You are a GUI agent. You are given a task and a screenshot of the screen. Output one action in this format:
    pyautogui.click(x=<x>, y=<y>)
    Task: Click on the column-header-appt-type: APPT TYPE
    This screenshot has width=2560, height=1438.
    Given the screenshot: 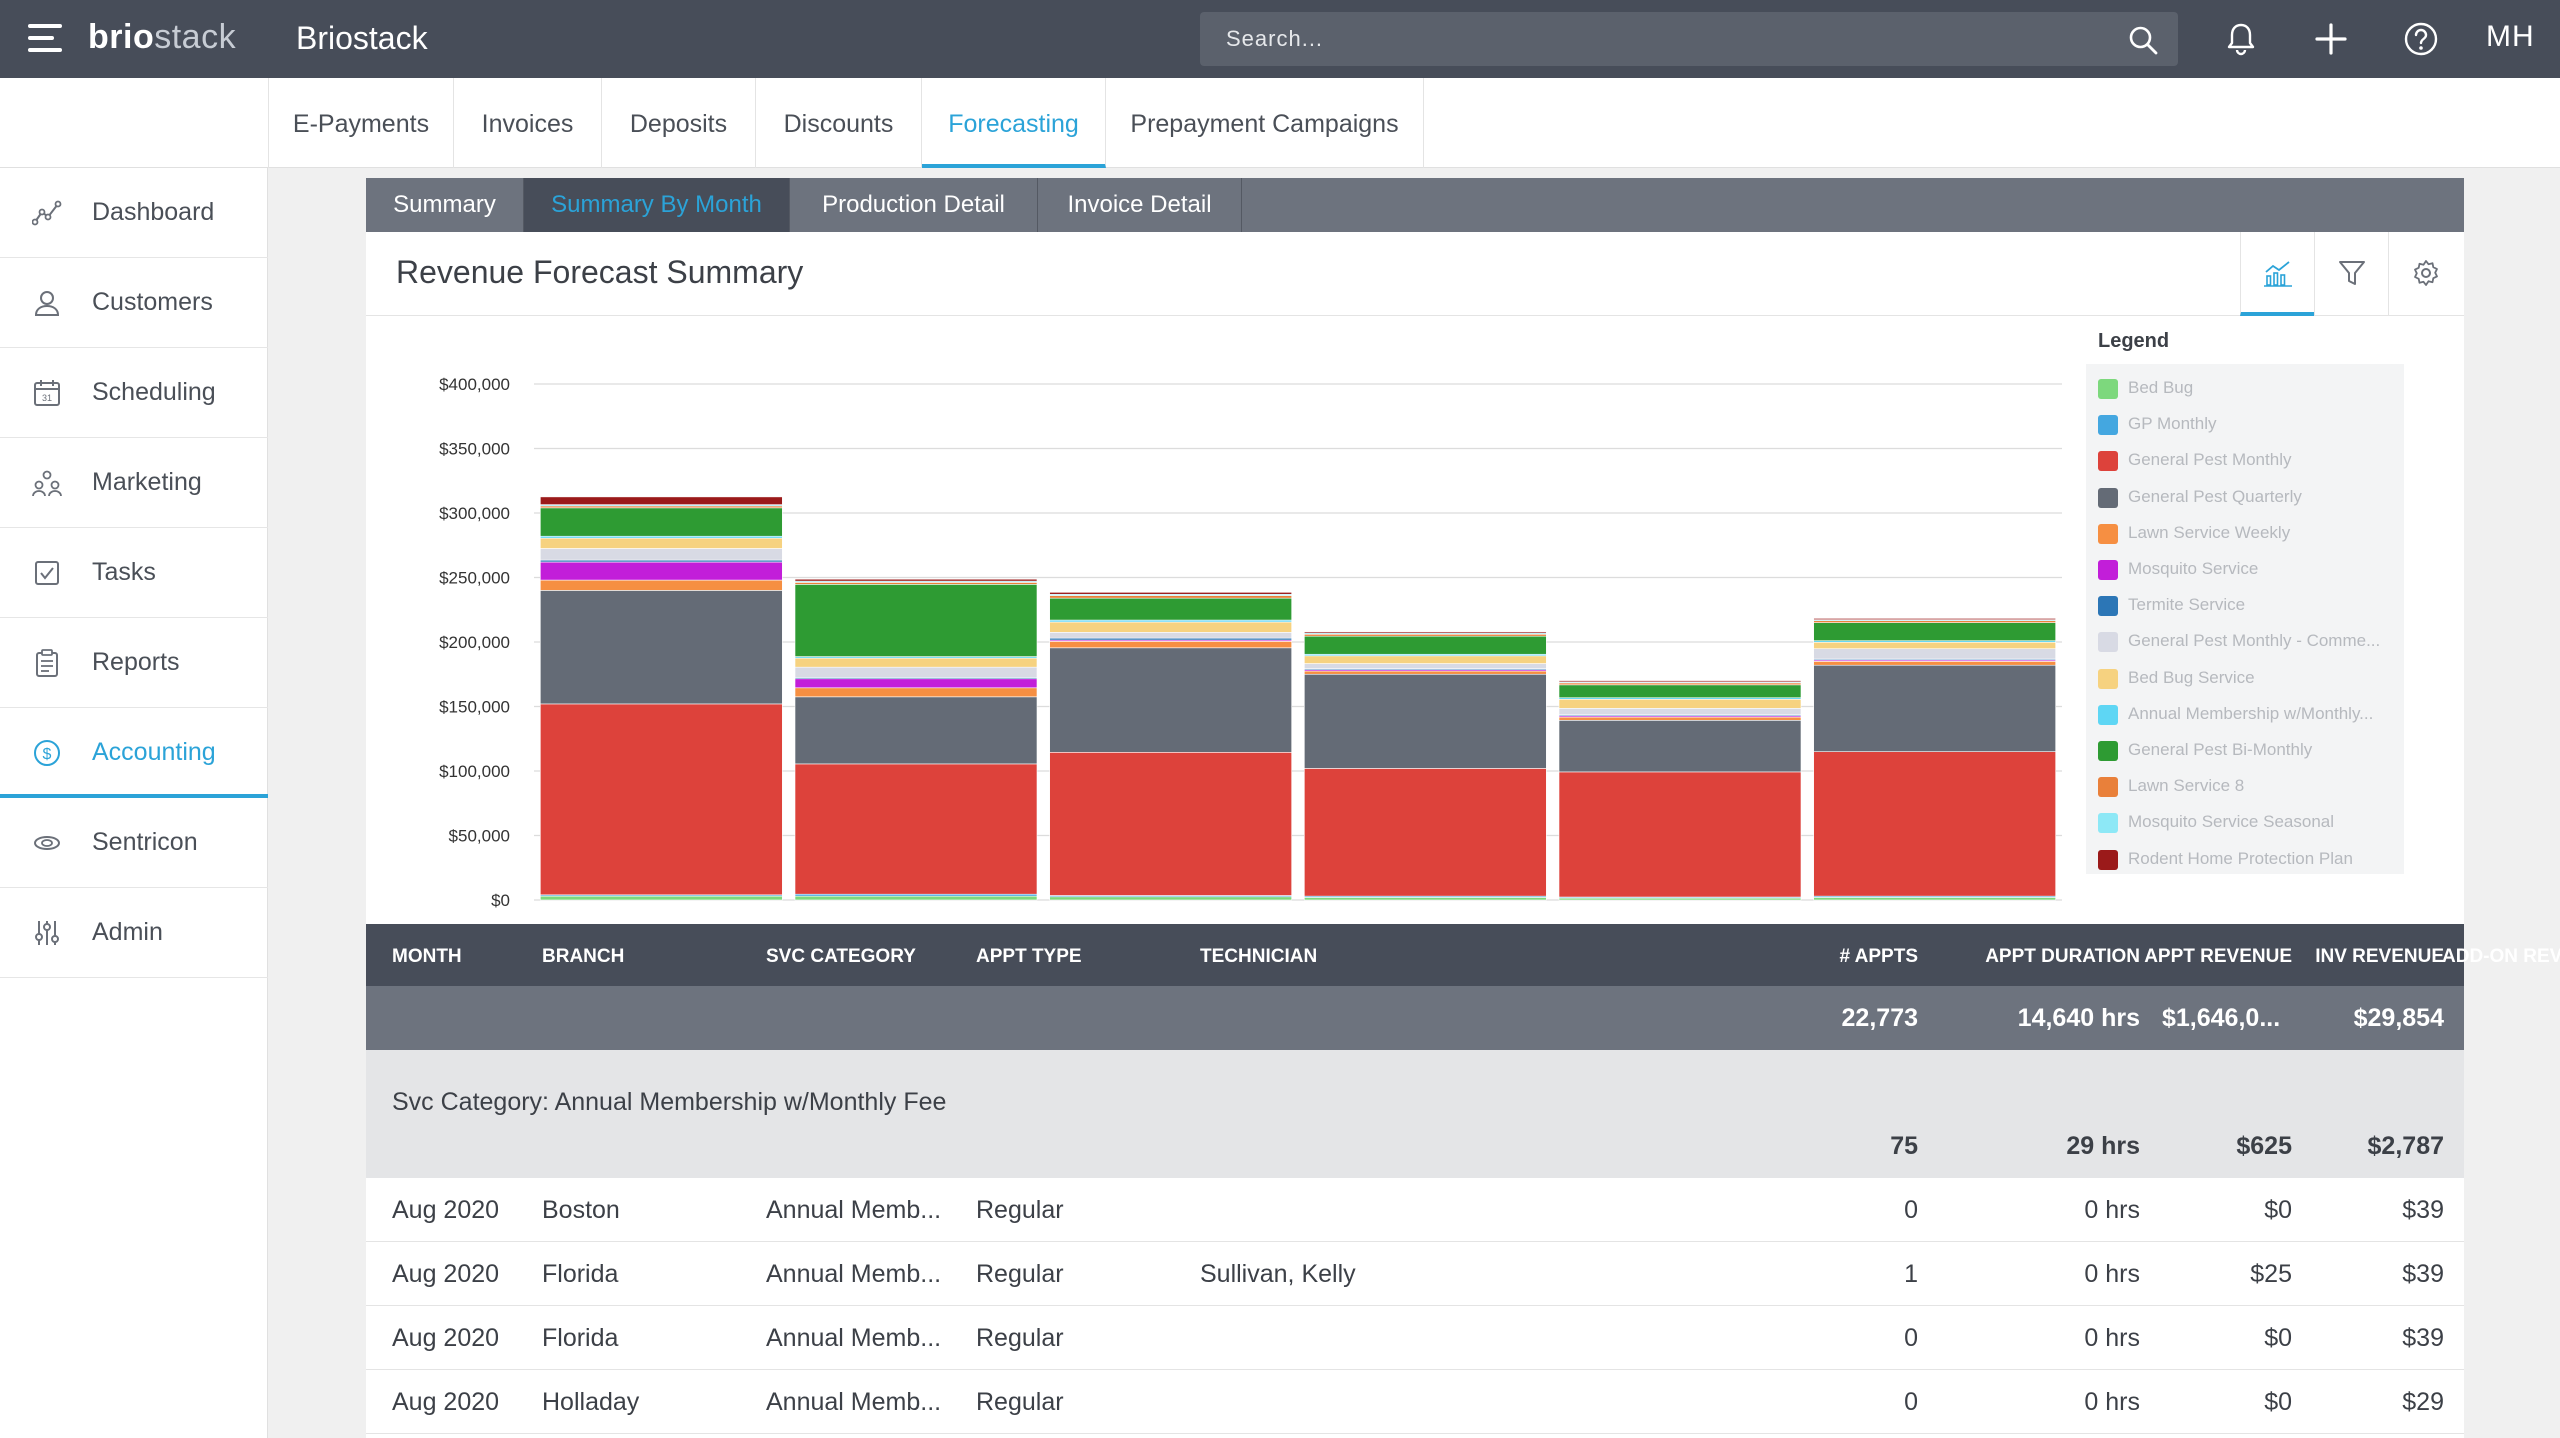 What is the action you would take?
    pyautogui.click(x=1029, y=956)
    